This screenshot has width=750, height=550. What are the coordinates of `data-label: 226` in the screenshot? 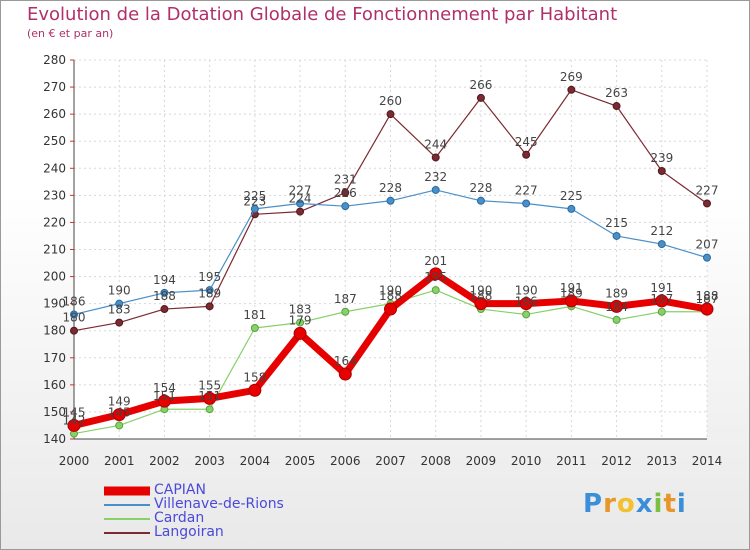 It's located at (345, 193).